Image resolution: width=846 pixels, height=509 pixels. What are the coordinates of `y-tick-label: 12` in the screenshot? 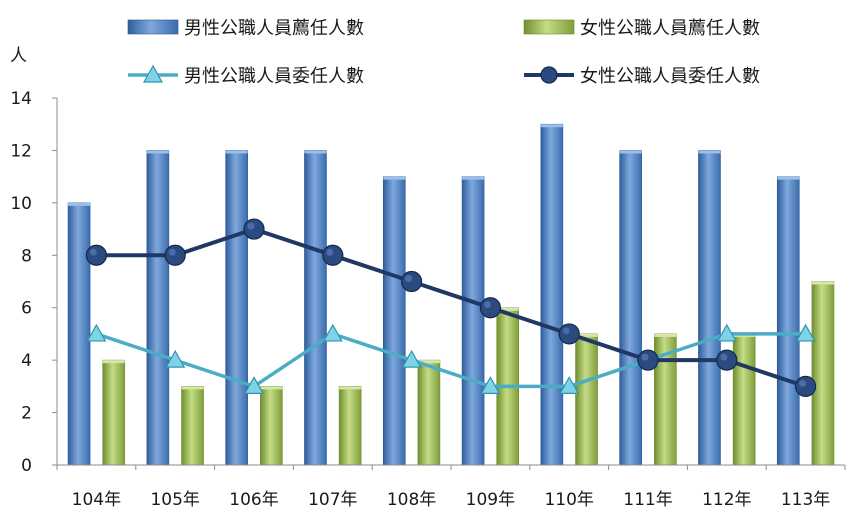 It's located at (21, 151).